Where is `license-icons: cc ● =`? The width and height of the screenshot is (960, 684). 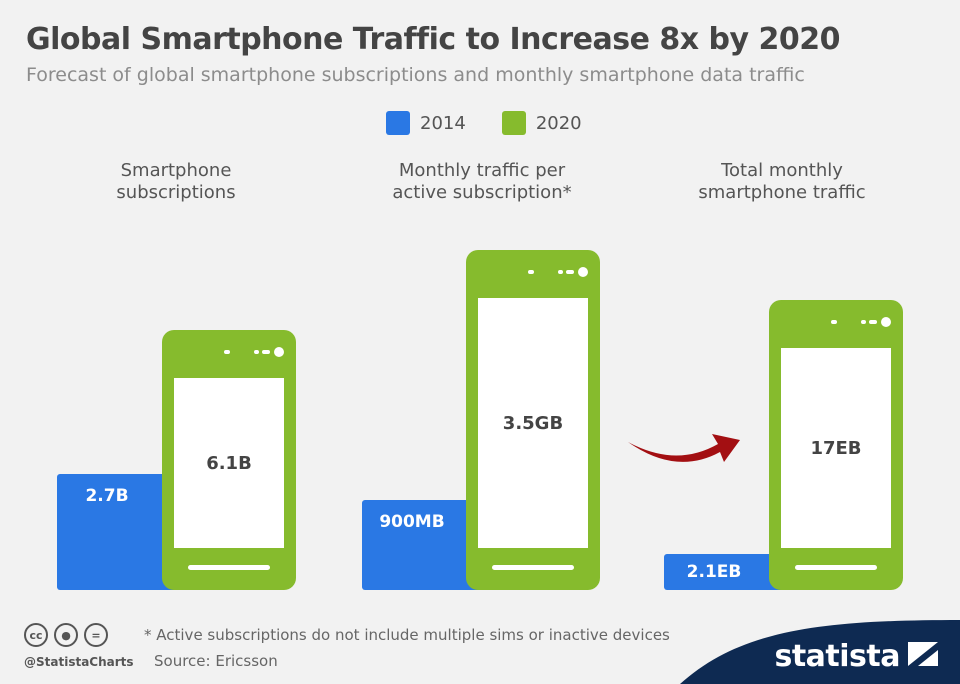
license-icons: cc ● = is located at coordinates (66, 635).